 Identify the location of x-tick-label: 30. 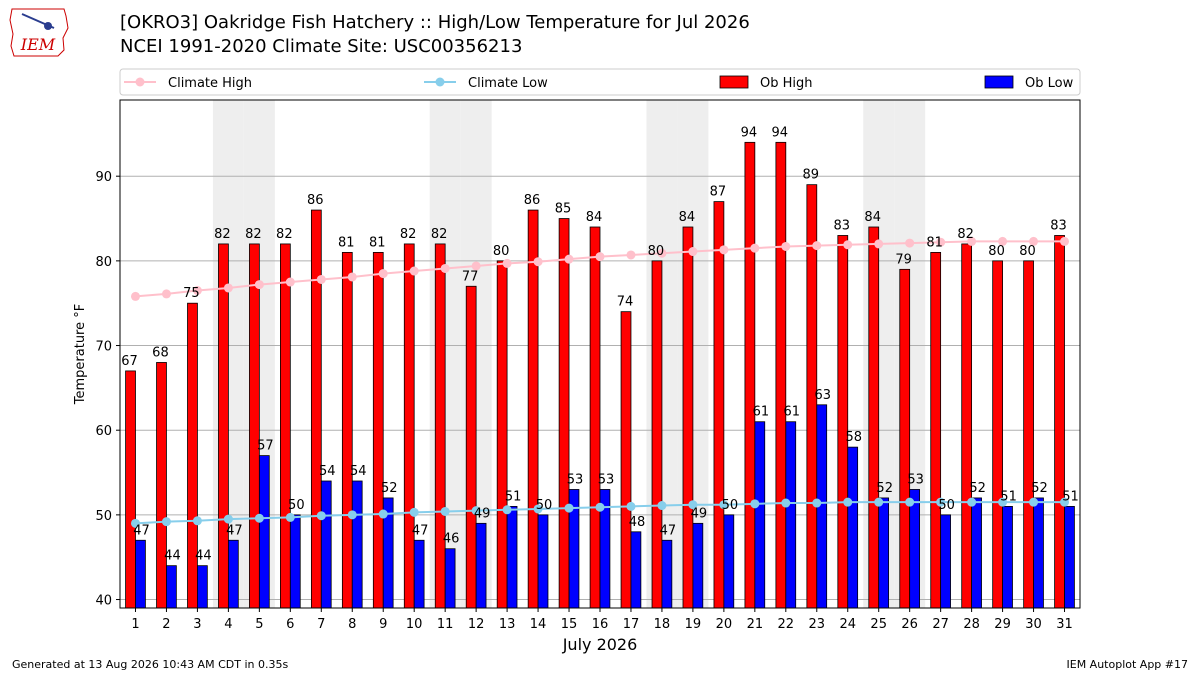
(1033, 624).